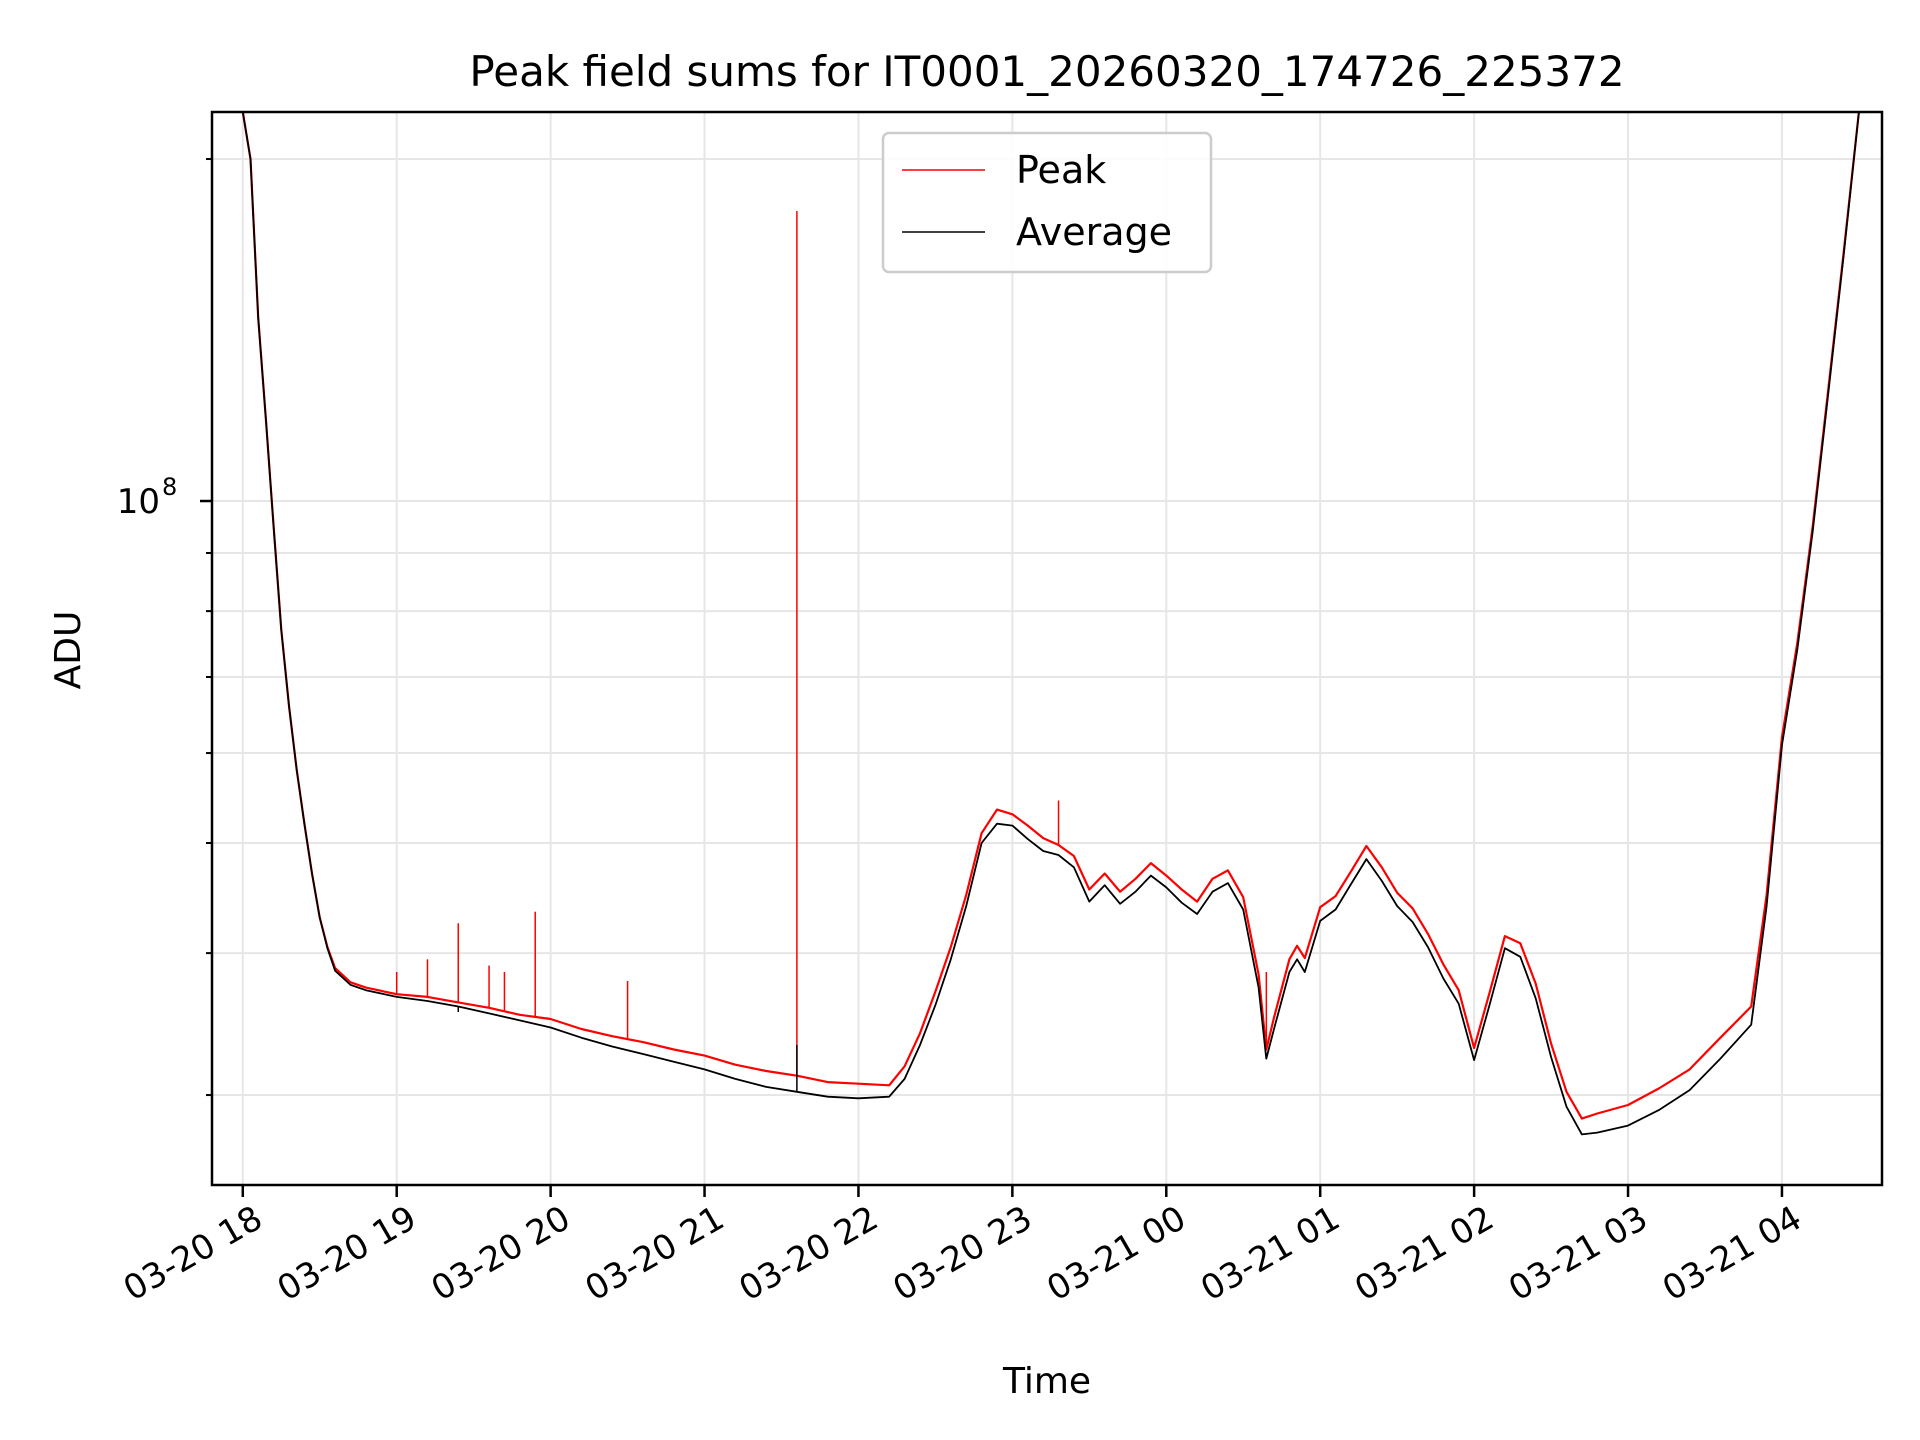 The height and width of the screenshot is (1440, 1920). Describe the element at coordinates (164, 627) in the screenshot. I see `y-axis: 10 8` at that location.